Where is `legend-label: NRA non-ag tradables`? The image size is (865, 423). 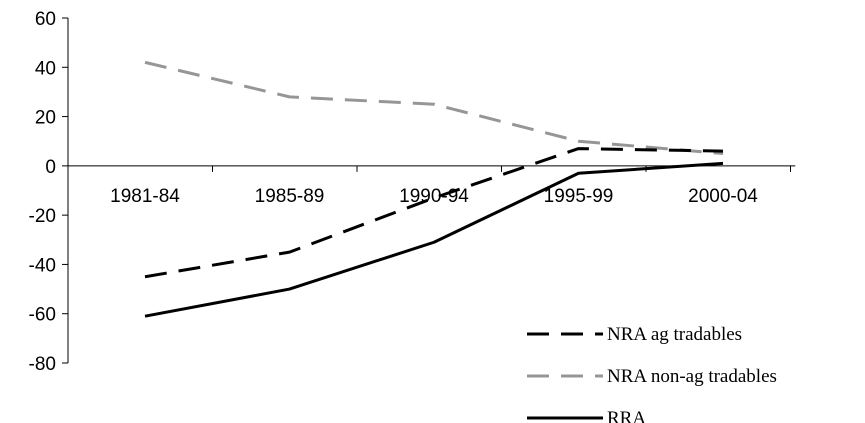
legend-label: NRA non-ag tradables is located at coordinates (692, 376).